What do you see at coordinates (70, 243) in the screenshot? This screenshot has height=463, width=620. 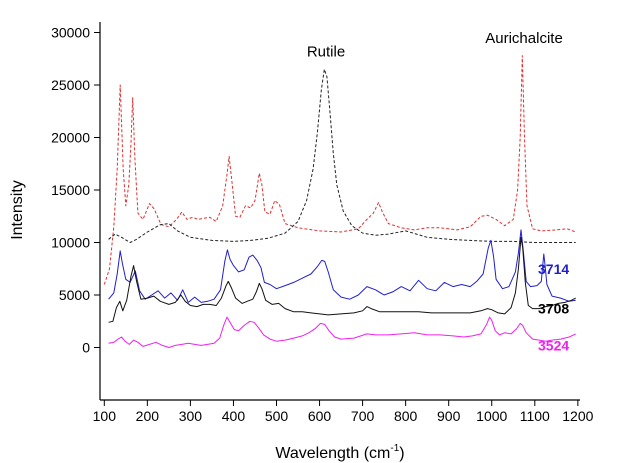 I see `y-tick-label: 10000` at bounding box center [70, 243].